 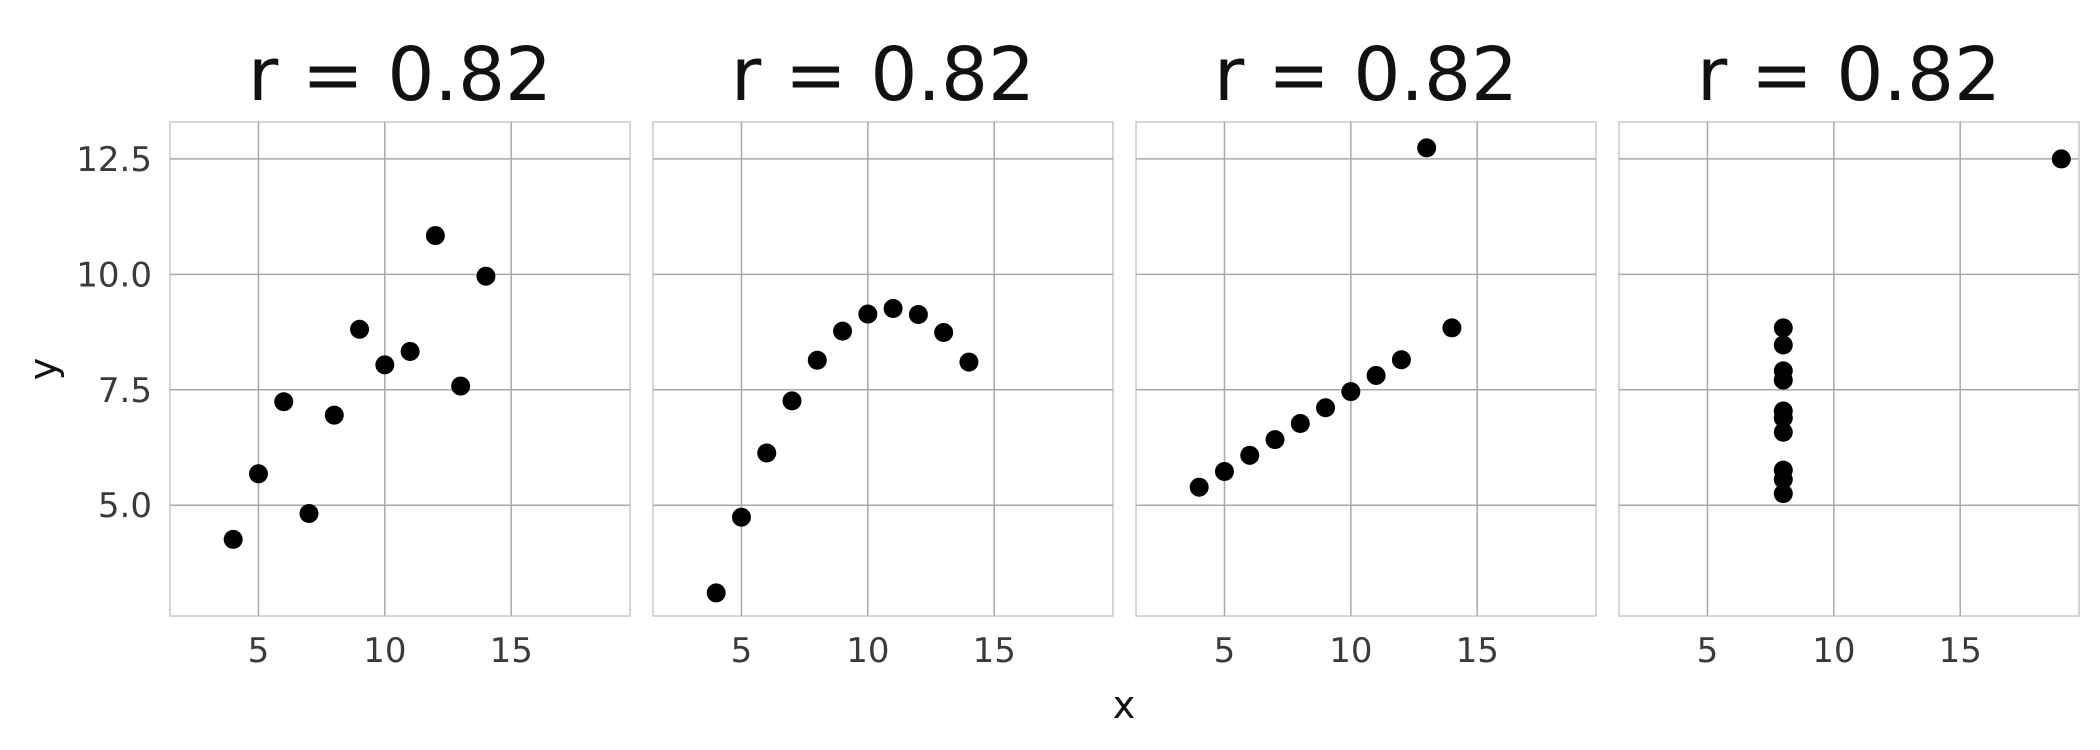 I want to click on y-tick-label: 7.5, so click(x=125, y=391).